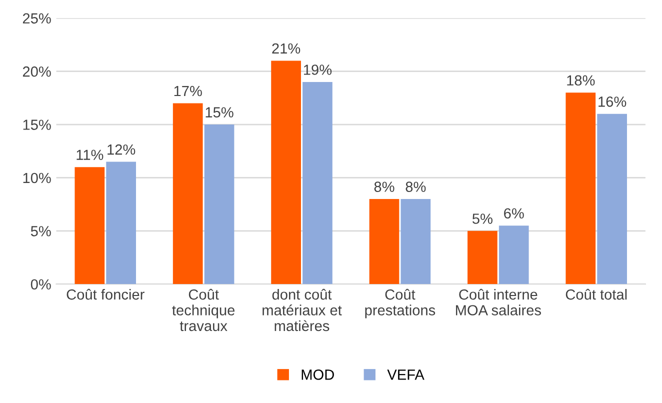  What do you see at coordinates (405, 375) in the screenshot?
I see `legend-label: VEFA` at bounding box center [405, 375].